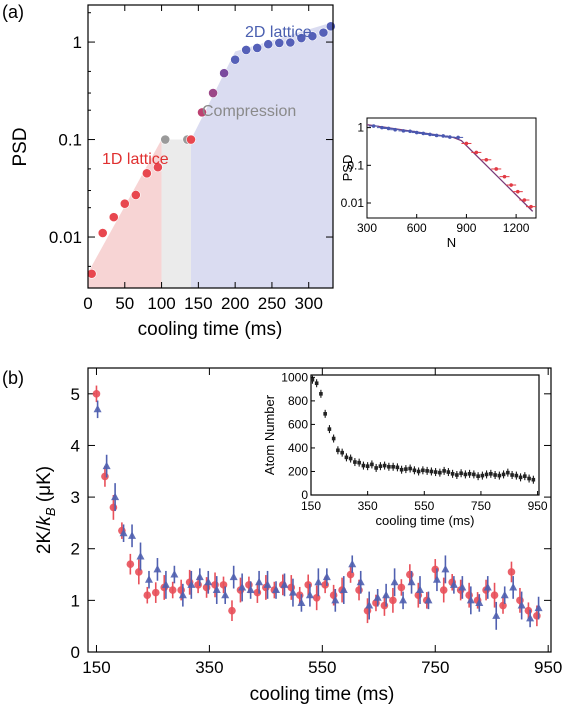  Describe the element at coordinates (20, 146) in the screenshot. I see `panel-a-ylabel: PSD` at that location.